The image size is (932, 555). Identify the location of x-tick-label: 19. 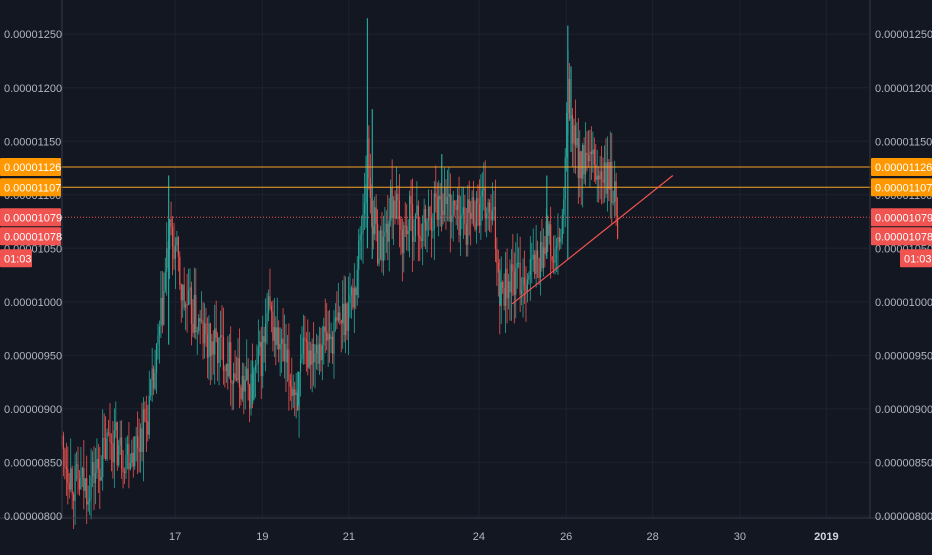
(262, 537).